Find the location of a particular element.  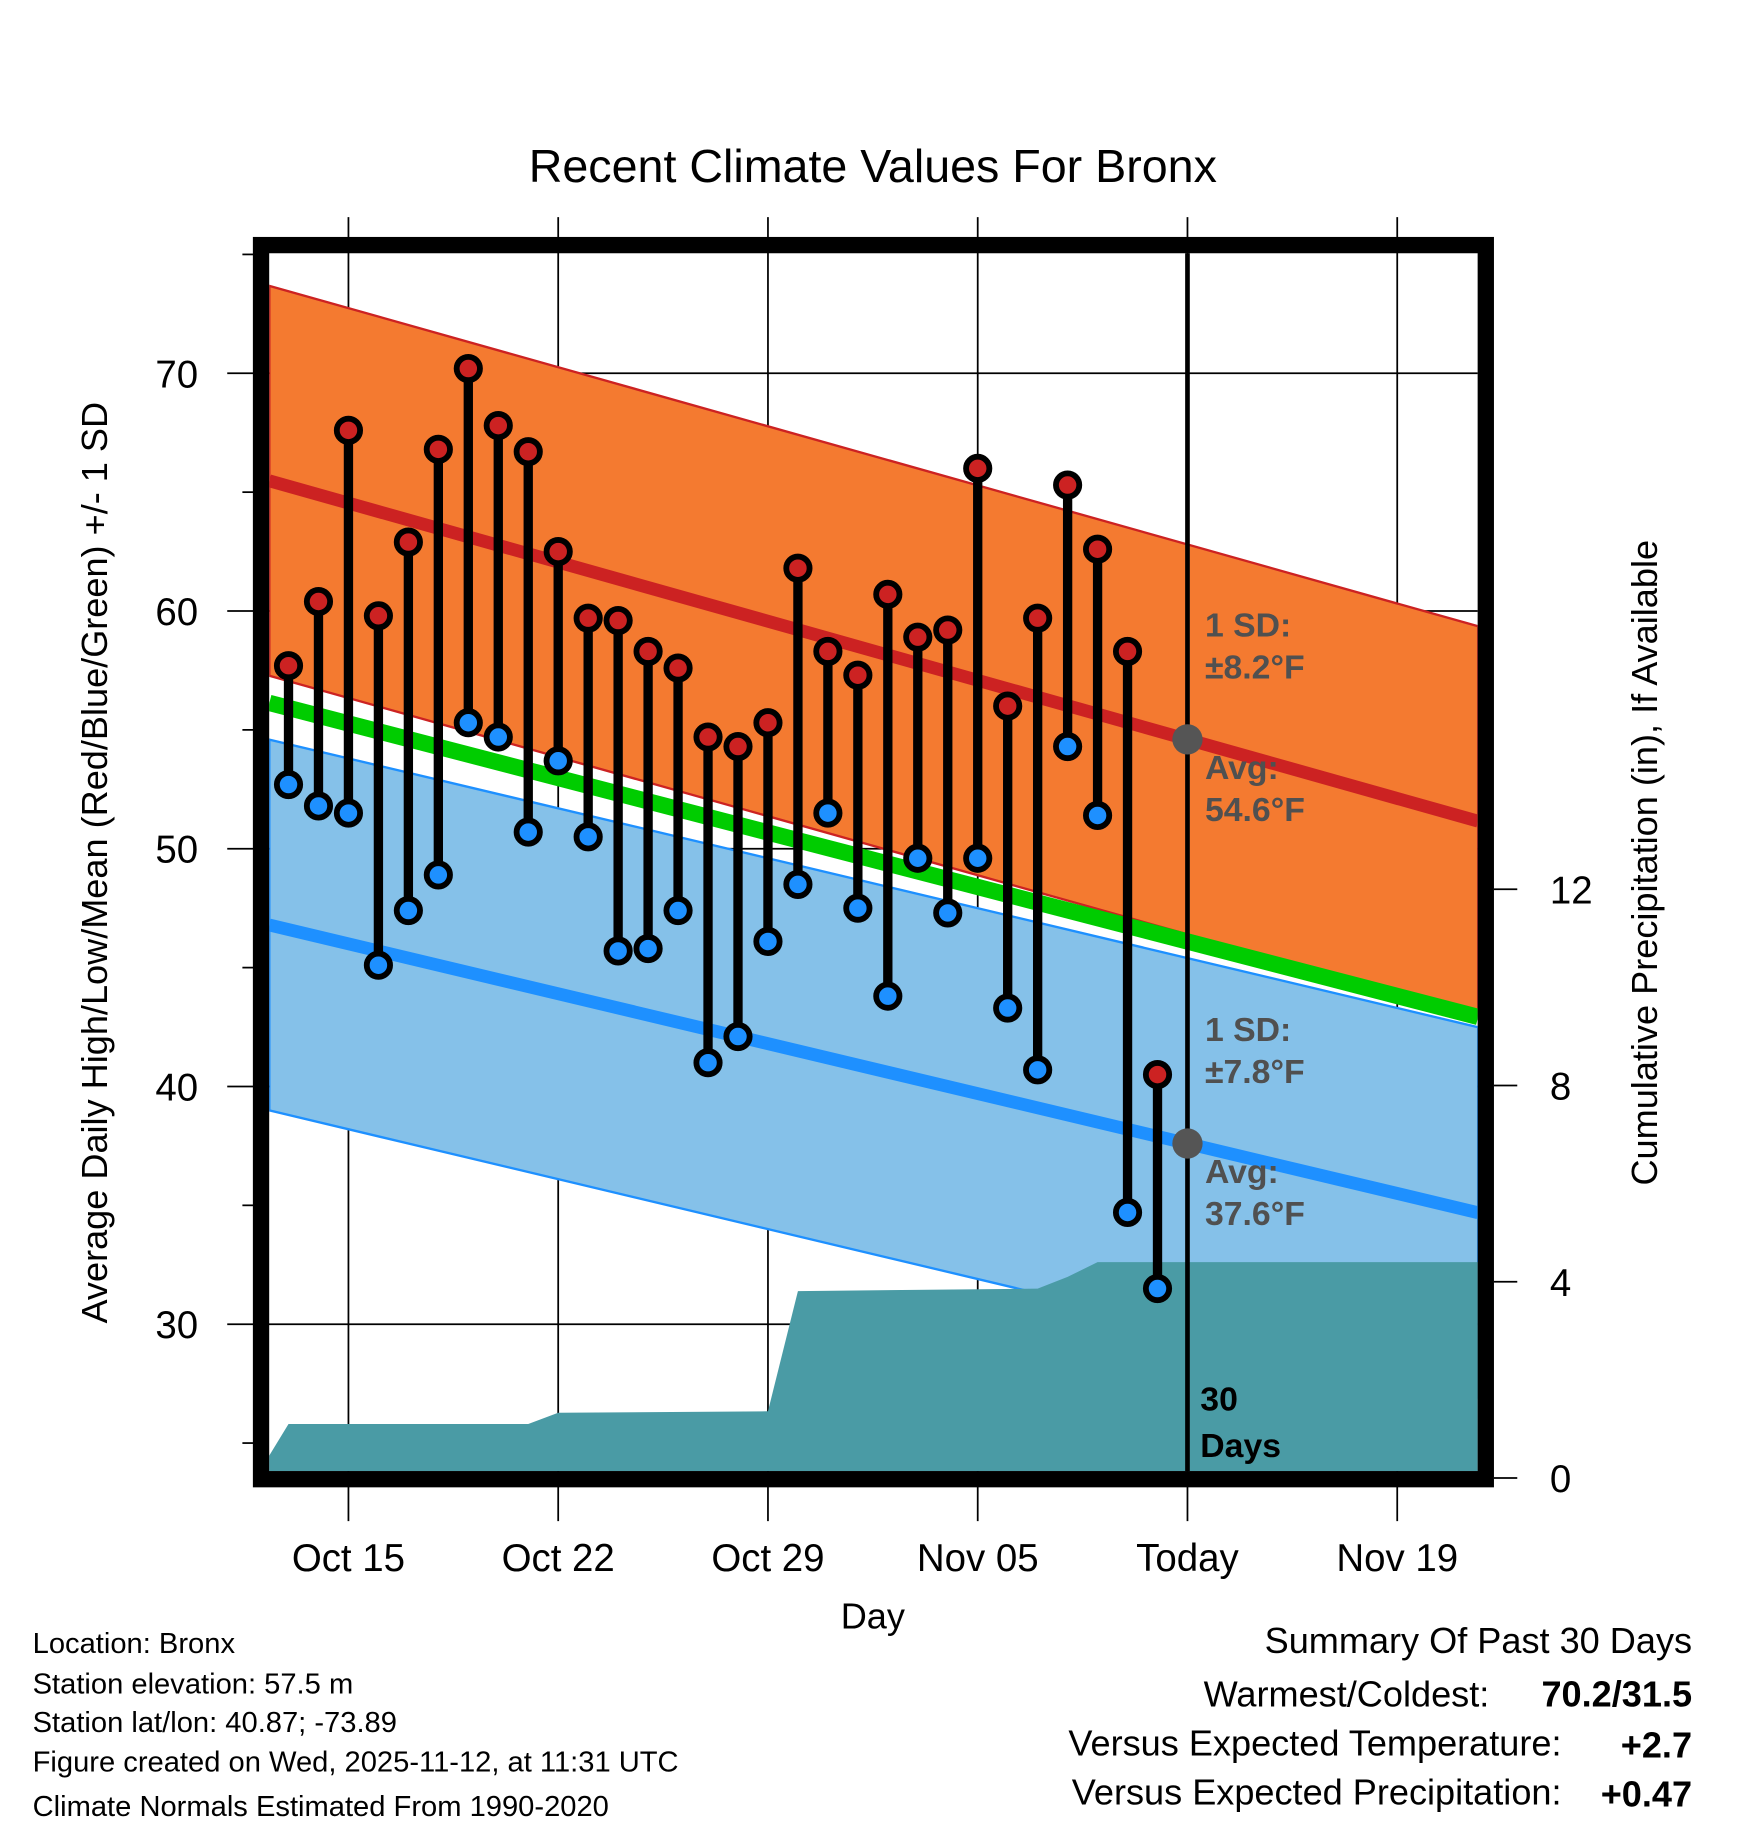

warmest-value: 70.2/31.5 is located at coordinates (1616, 1693).